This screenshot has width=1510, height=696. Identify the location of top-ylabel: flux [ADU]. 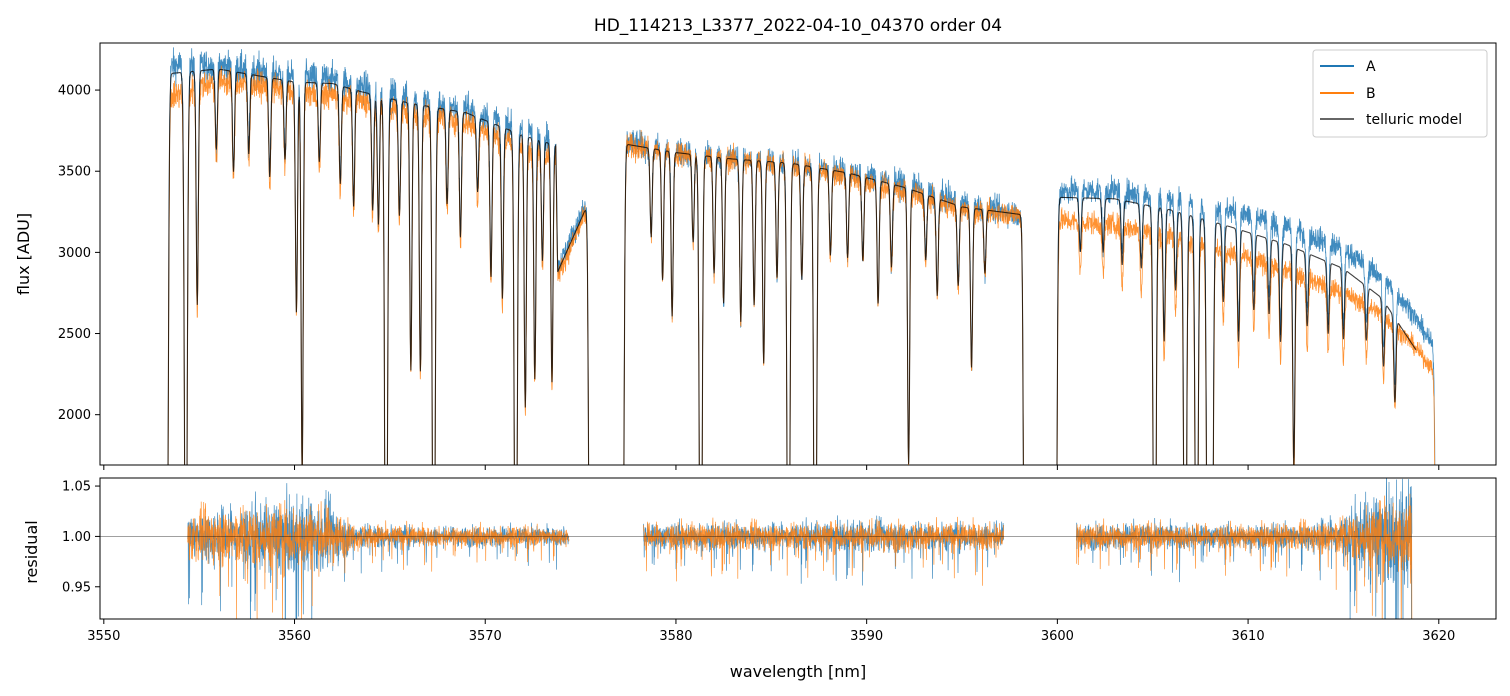
(23, 254).